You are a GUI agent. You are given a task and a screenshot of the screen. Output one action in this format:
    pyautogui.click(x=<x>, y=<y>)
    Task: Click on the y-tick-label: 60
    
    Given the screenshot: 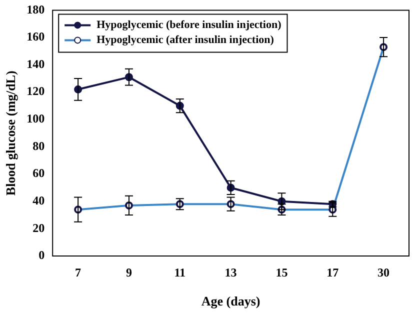 What is the action you would take?
    pyautogui.click(x=38, y=173)
    